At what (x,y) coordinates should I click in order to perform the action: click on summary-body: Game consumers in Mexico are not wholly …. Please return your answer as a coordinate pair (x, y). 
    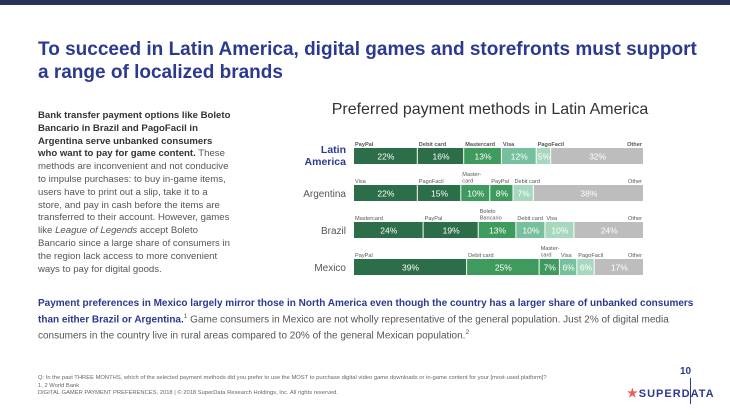
    Looking at the image, I should click on (353, 328).